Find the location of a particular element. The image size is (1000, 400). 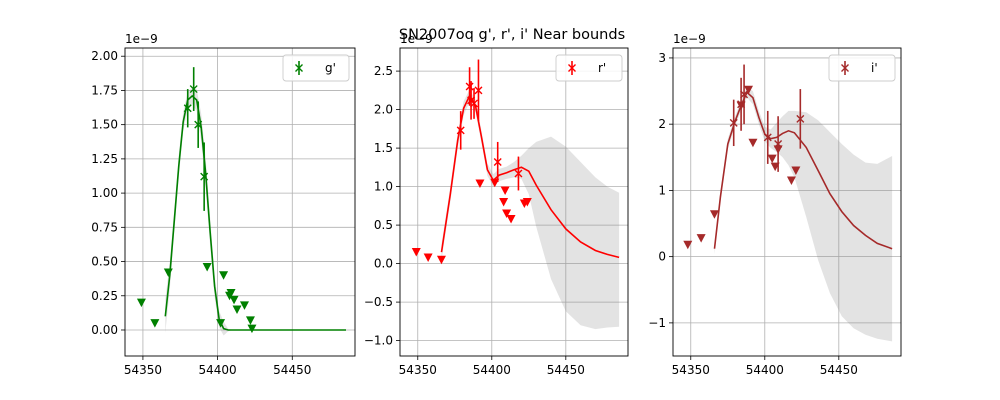

legend-label: i' is located at coordinates (874, 68).